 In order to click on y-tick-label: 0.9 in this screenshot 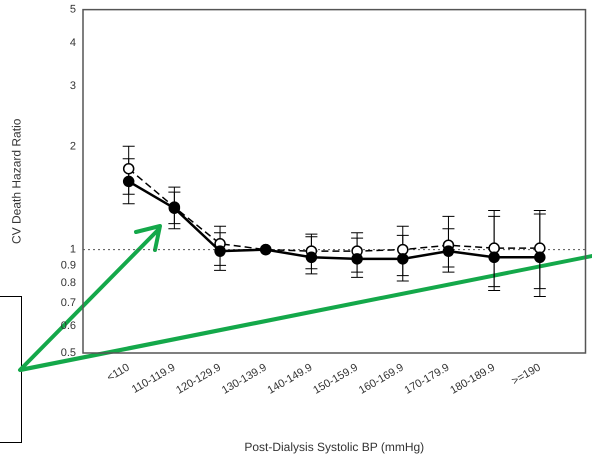, I will do `click(68, 265)`.